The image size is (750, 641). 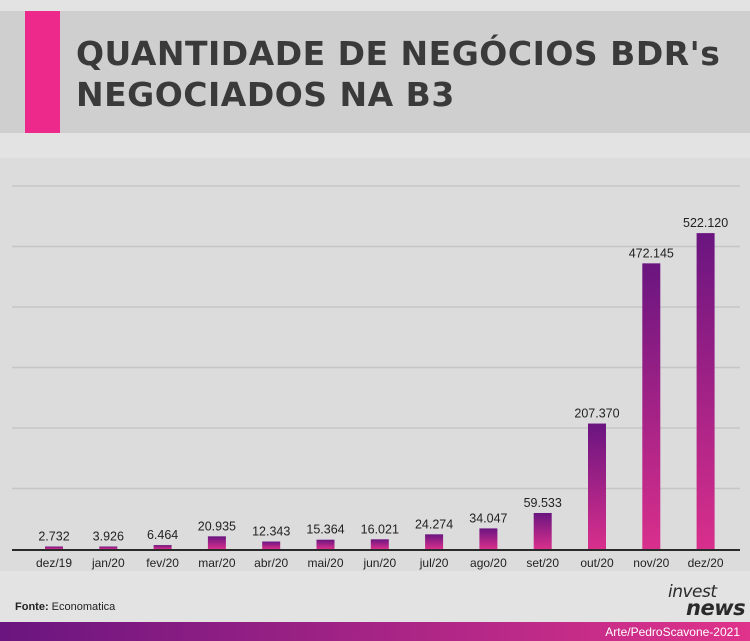 I want to click on bar-mai/20, so click(x=325, y=544).